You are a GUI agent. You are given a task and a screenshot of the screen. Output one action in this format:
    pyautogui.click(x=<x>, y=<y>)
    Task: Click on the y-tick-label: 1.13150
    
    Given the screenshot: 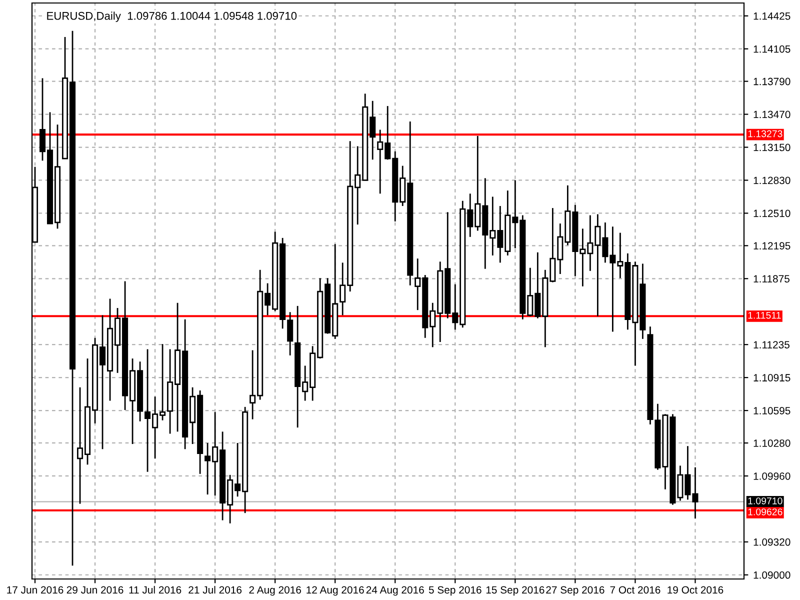 What is the action you would take?
    pyautogui.click(x=772, y=148)
    